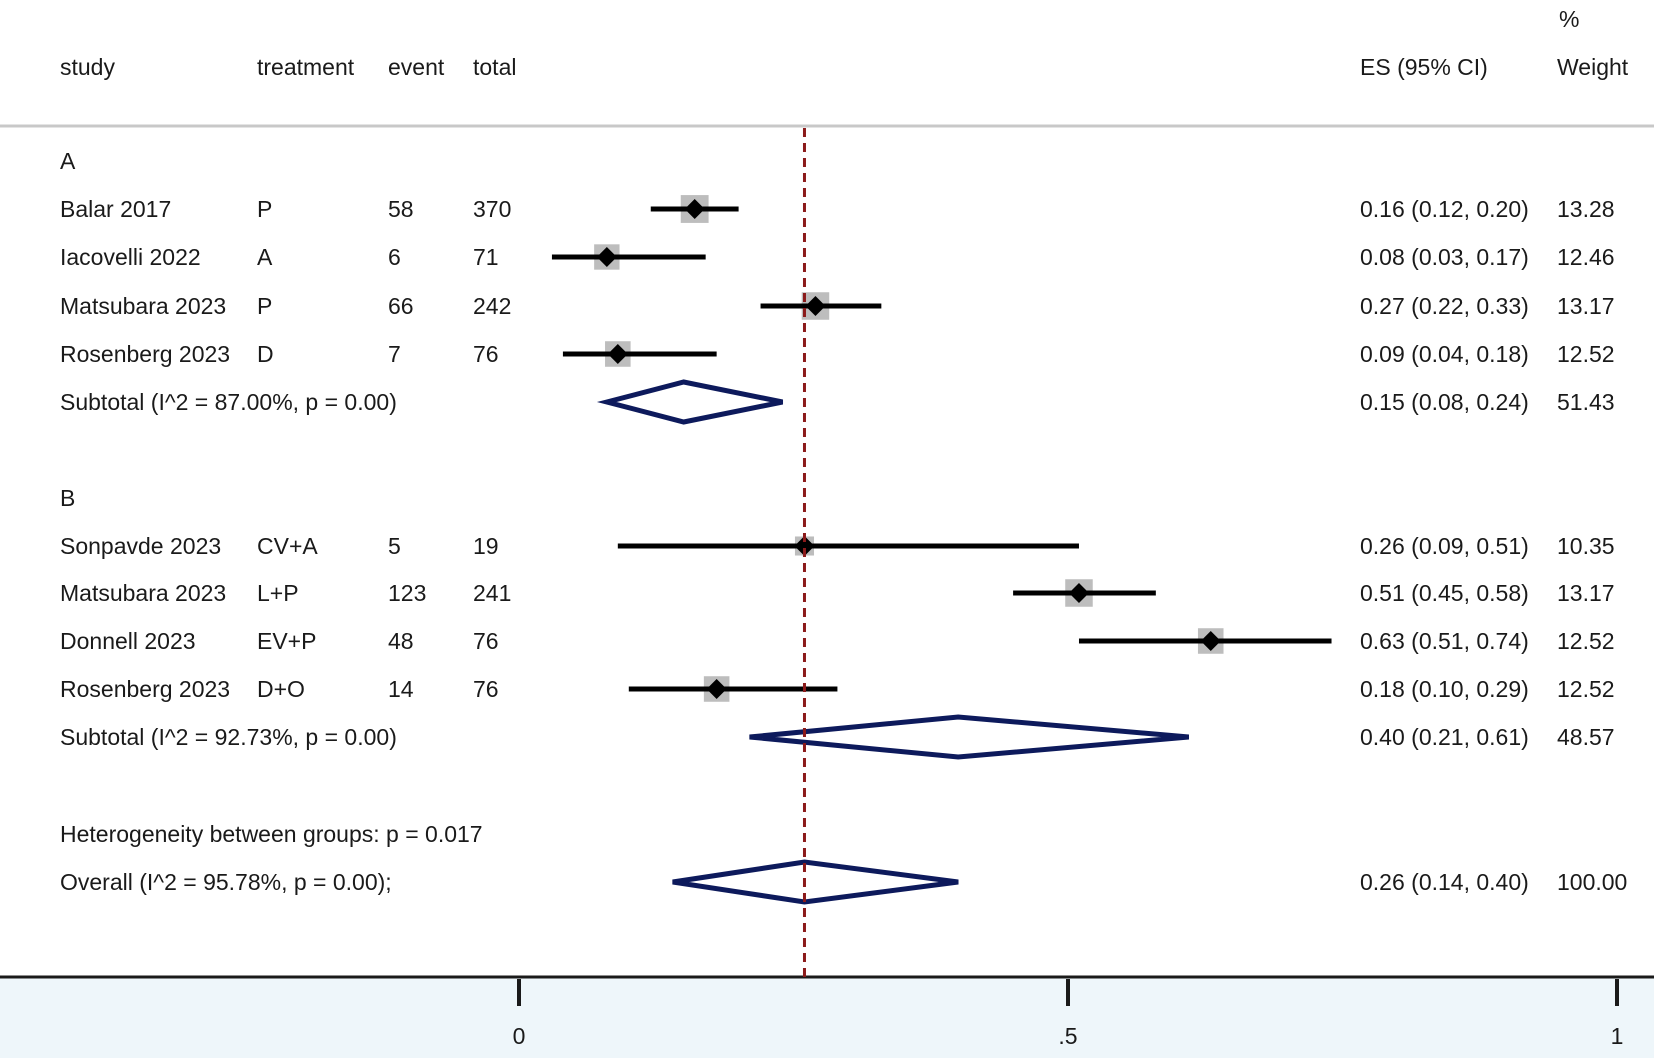 Image resolution: width=1654 pixels, height=1058 pixels. Describe the element at coordinates (265, 354) in the screenshot. I see `study-treatment: D` at that location.